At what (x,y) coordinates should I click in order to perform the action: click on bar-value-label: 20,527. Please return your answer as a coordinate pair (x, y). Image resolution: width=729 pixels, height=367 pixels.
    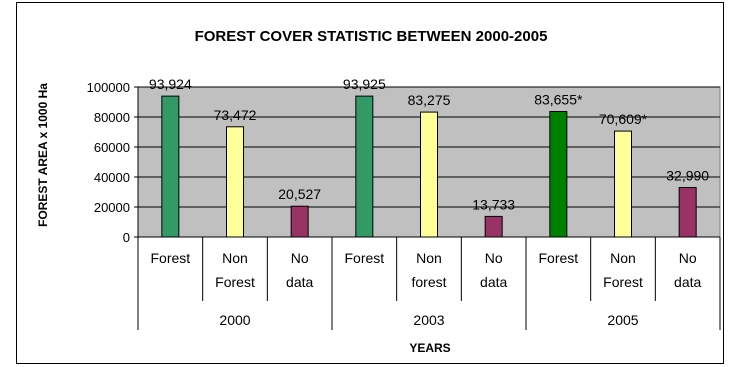
    Looking at the image, I should click on (299, 194).